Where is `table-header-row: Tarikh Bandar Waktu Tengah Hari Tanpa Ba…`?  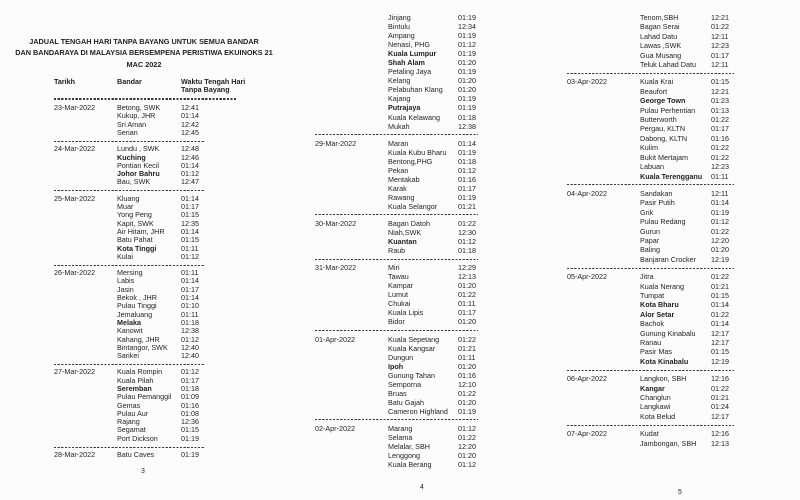
table-header-row: Tarikh Bandar Waktu Tengah Hari Tanpa Ba… is located at coordinates (149, 86).